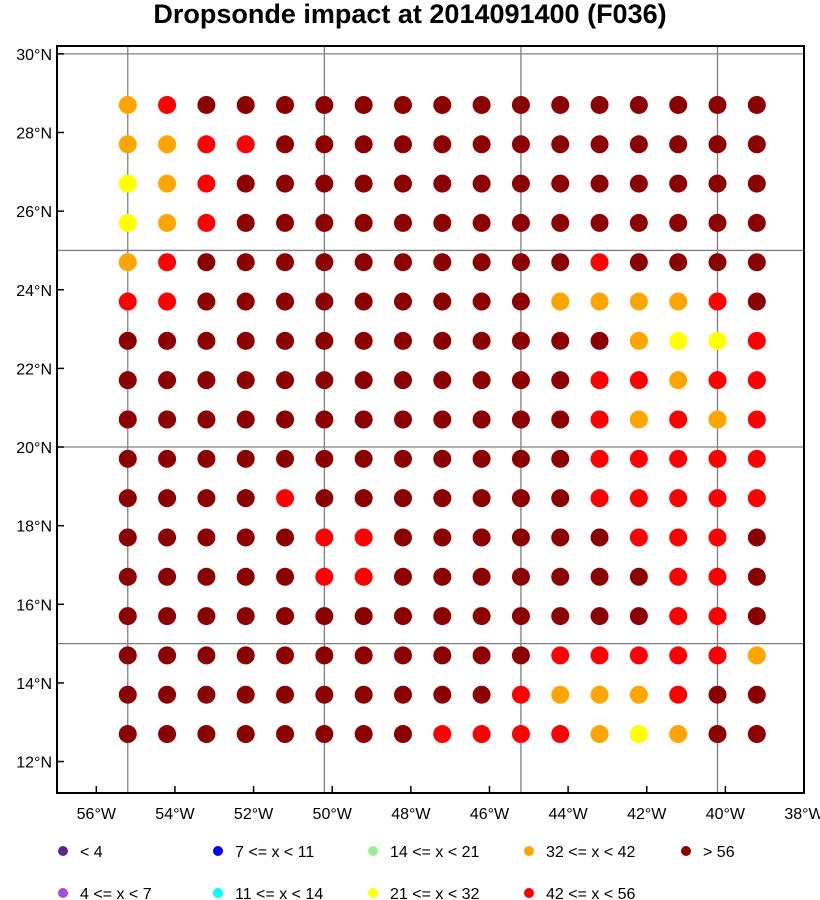  Describe the element at coordinates (279, 893) in the screenshot. I see `legend-label: 11 <= x < 14` at that location.